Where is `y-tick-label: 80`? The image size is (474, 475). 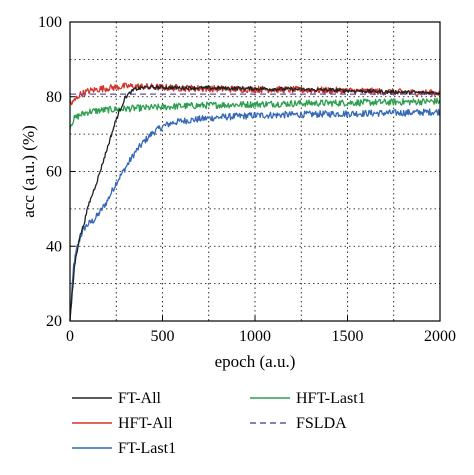 y-tick-label: 80 is located at coordinates (54, 97).